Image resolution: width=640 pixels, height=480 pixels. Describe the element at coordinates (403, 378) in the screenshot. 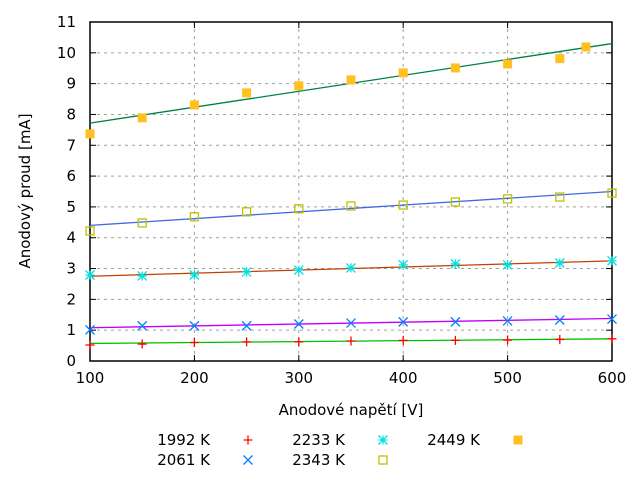

I see `x-tick-label: 400` at that location.